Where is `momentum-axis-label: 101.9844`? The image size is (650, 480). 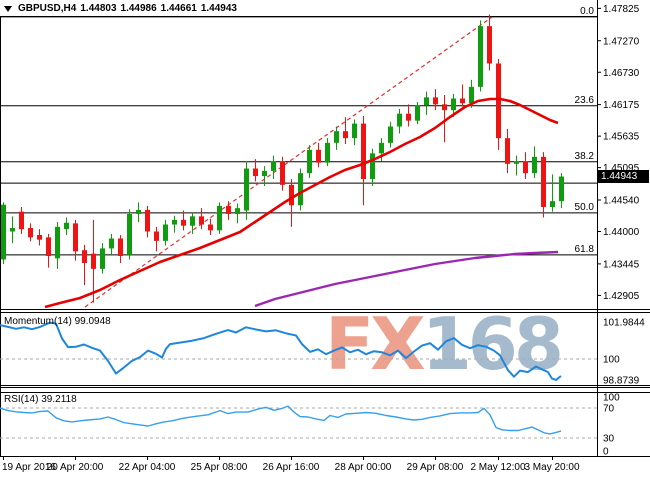 momentum-axis-label: 101.9844 is located at coordinates (624, 323).